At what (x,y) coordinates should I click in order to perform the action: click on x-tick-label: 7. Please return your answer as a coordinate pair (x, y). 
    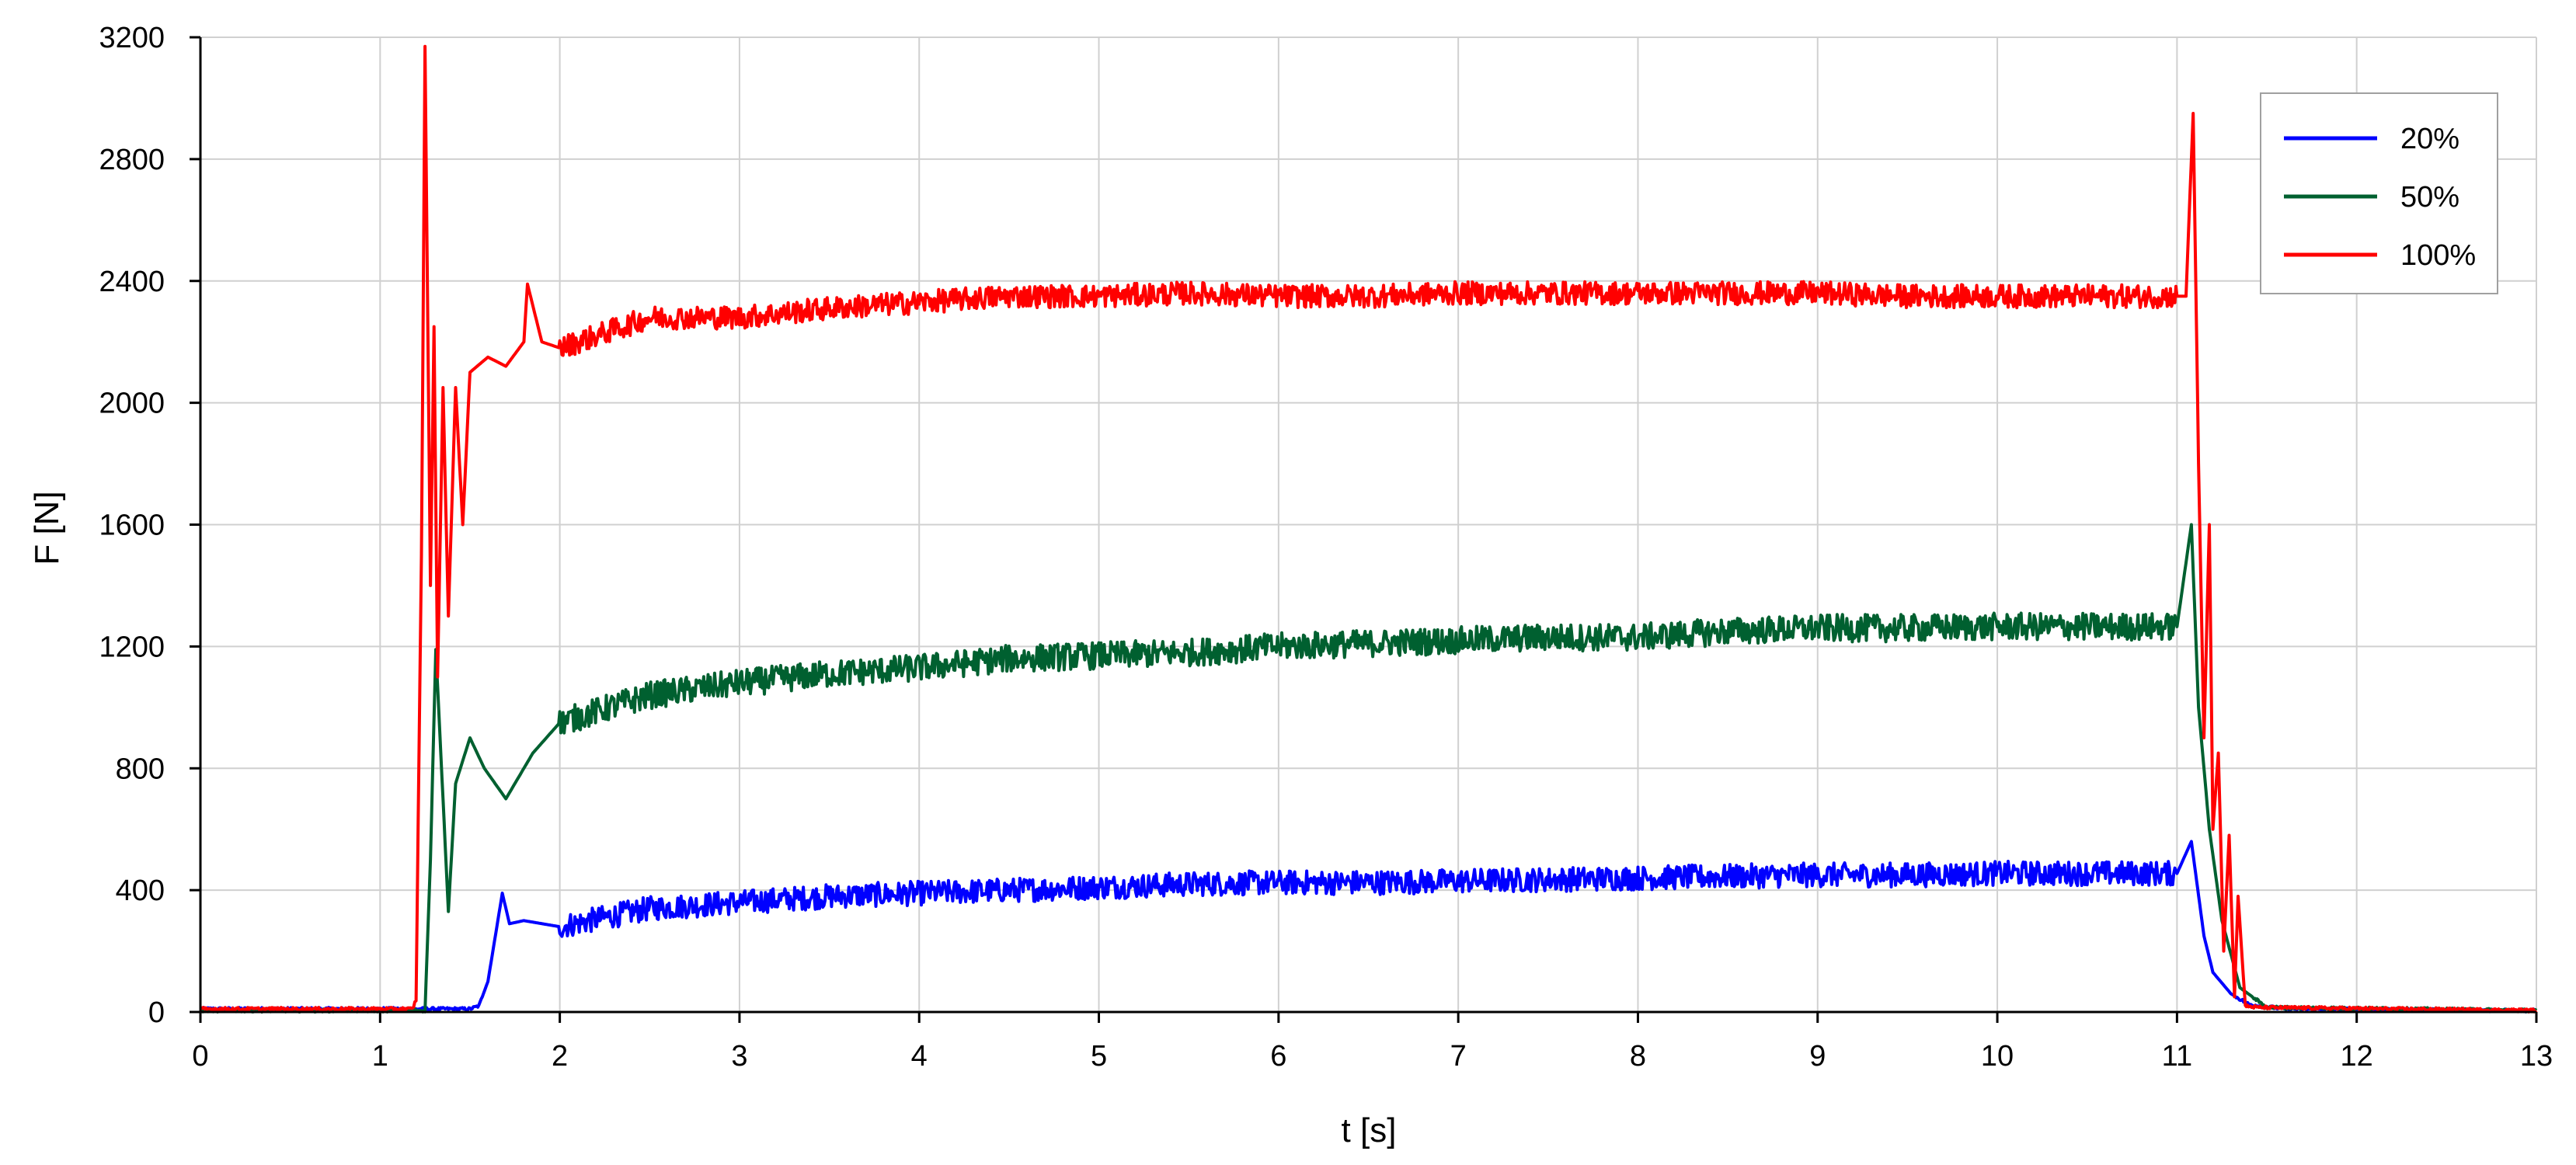
    Looking at the image, I should click on (1458, 1056).